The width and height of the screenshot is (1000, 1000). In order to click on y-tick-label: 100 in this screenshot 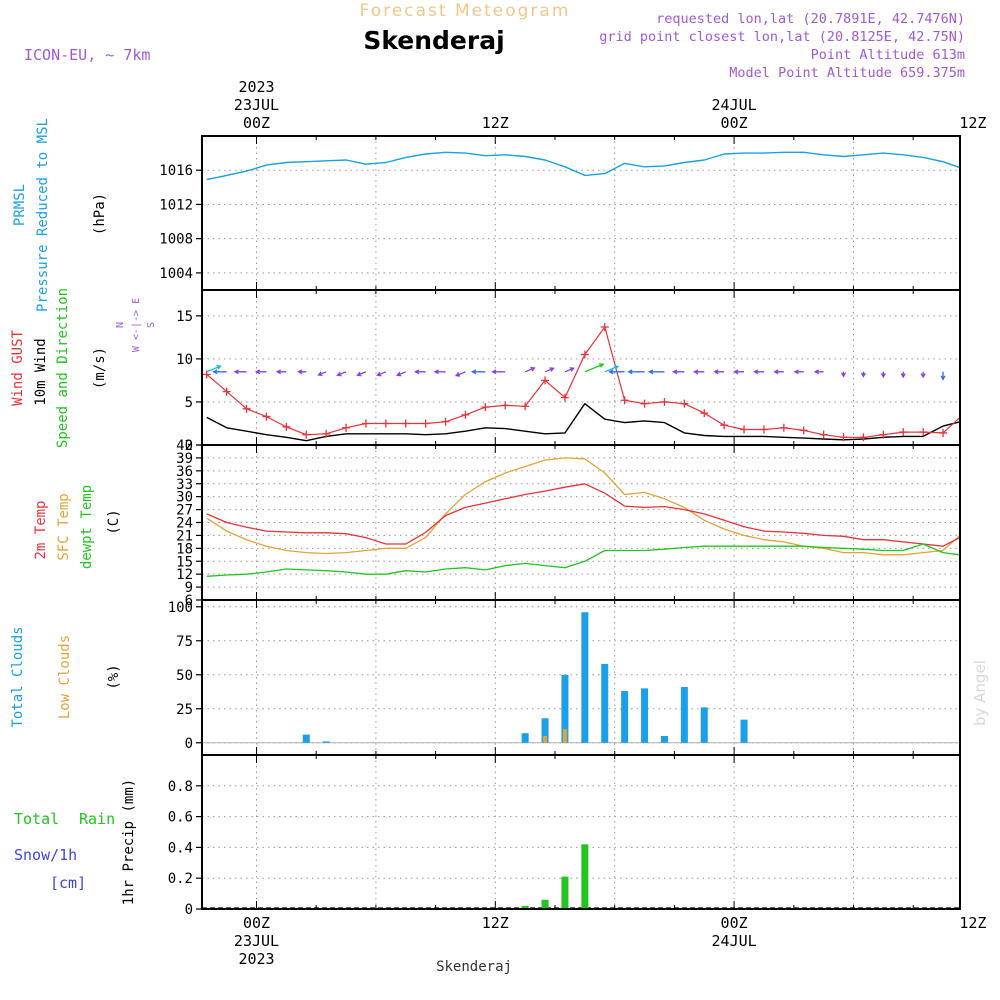, I will do `click(180, 608)`.